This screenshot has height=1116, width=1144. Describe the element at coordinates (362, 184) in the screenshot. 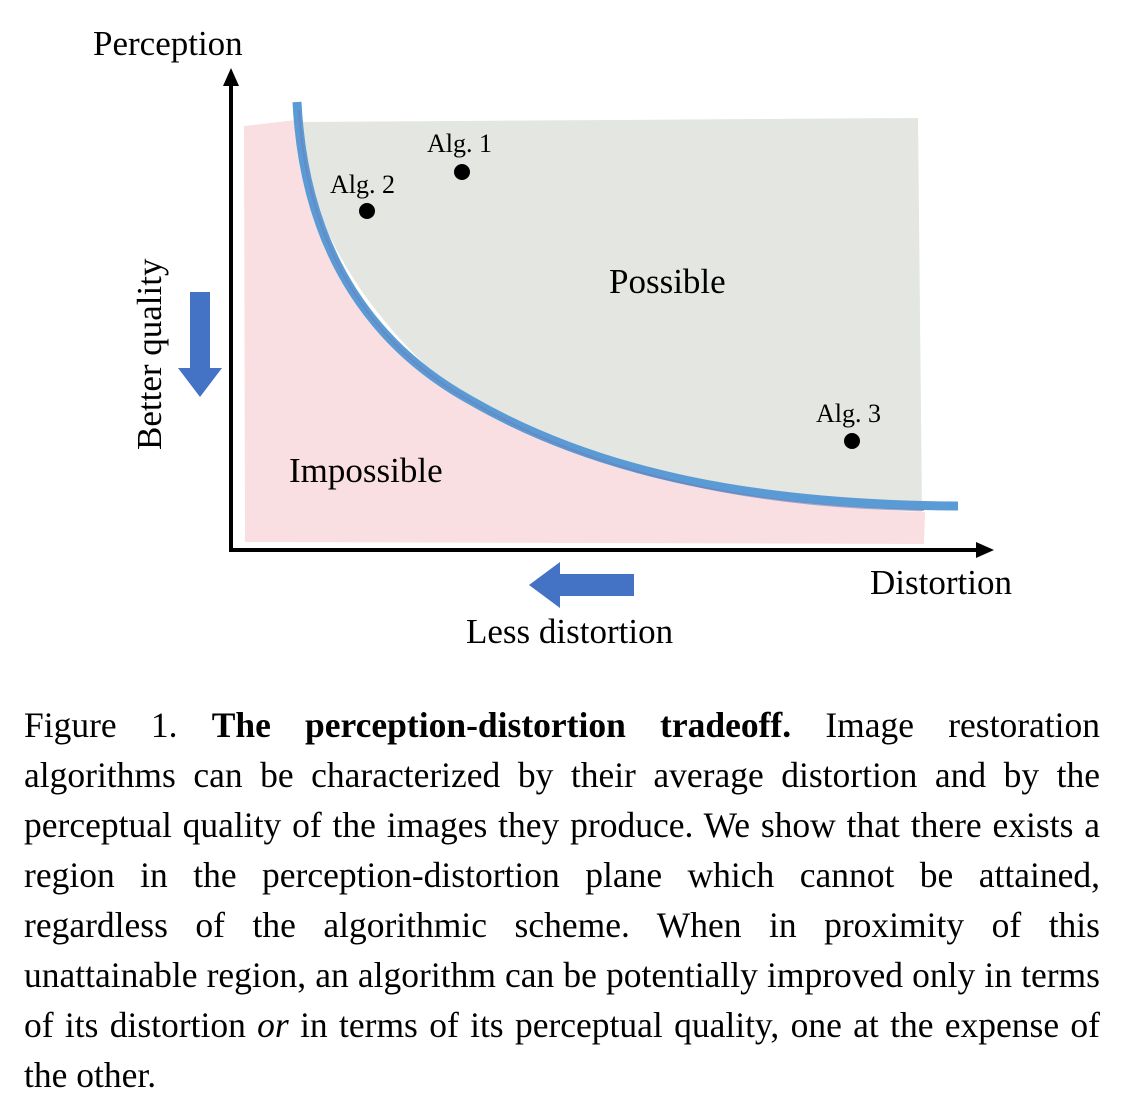

I see `alg-2-label: Alg. 2` at that location.